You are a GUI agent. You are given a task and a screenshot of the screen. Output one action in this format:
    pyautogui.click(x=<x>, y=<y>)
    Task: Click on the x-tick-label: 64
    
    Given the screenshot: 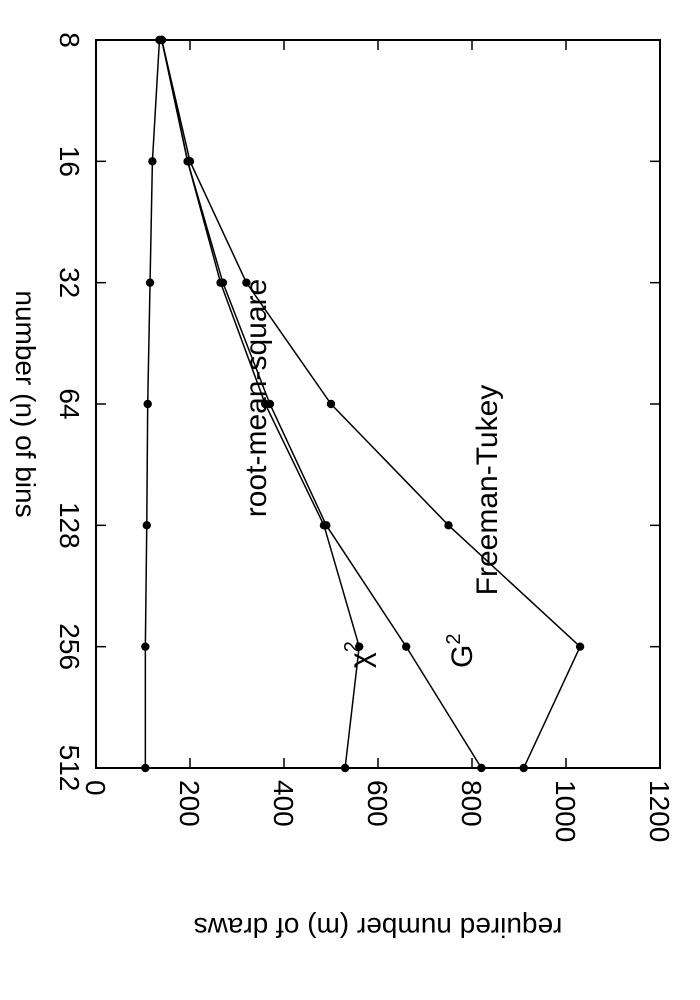 What is the action you would take?
    pyautogui.click(x=69, y=403)
    